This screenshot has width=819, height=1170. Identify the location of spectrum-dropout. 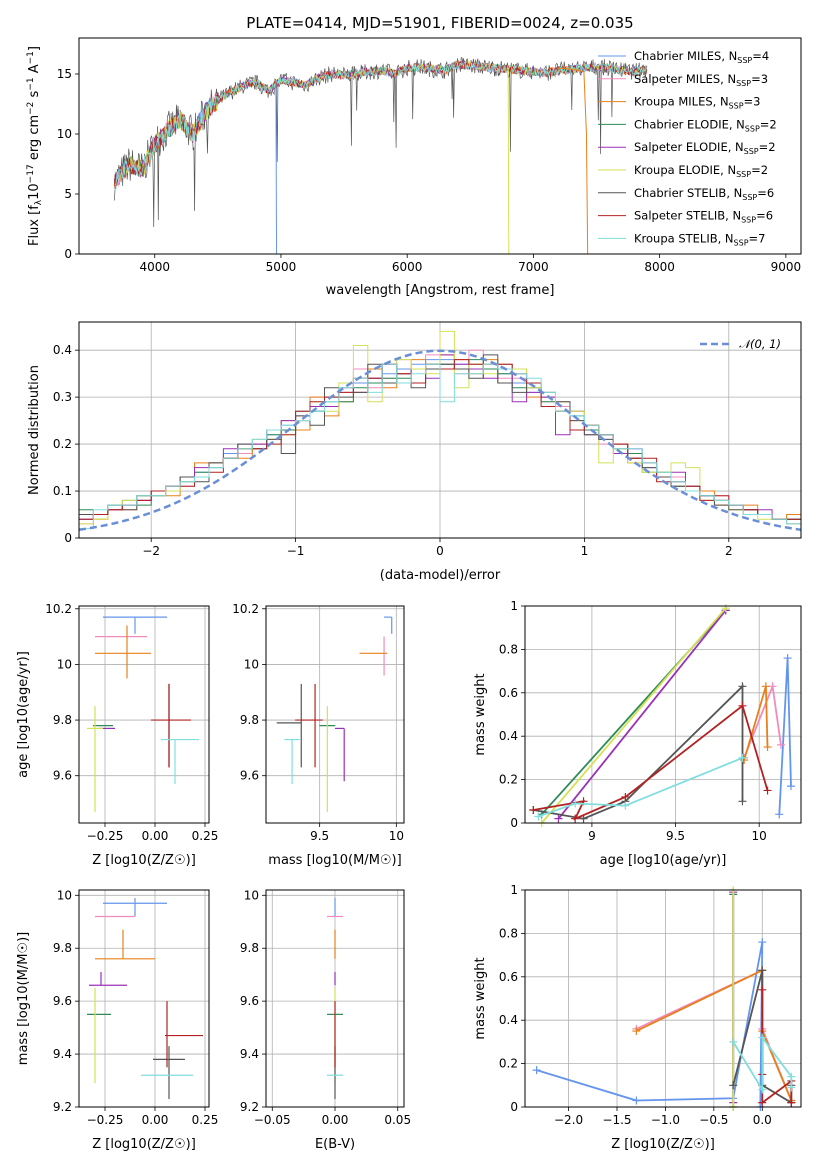
(508, 161).